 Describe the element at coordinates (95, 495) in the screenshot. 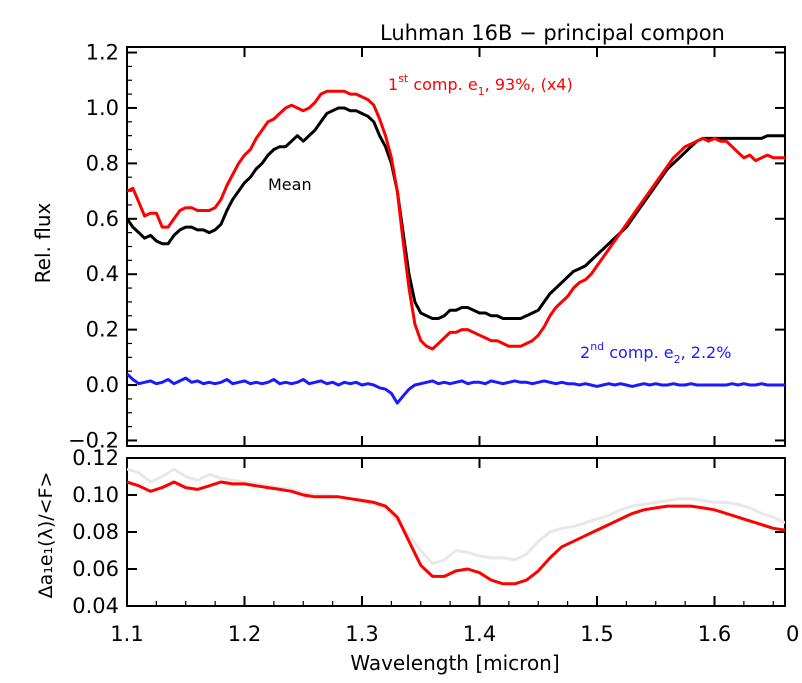

I see `bottom-y-tick-label: 0.10` at that location.